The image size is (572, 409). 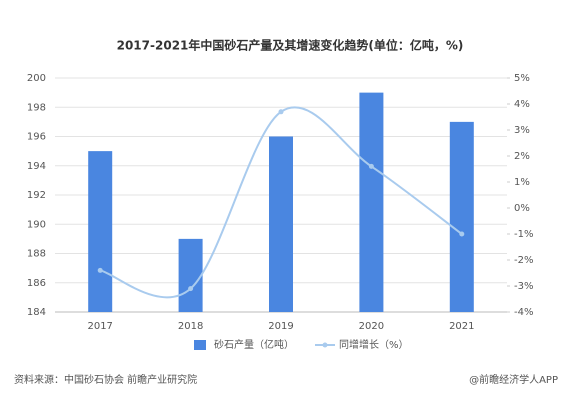 I want to click on source-note: 资料来源：中国砂石协会 前瞻产业研究院, so click(x=105, y=379).